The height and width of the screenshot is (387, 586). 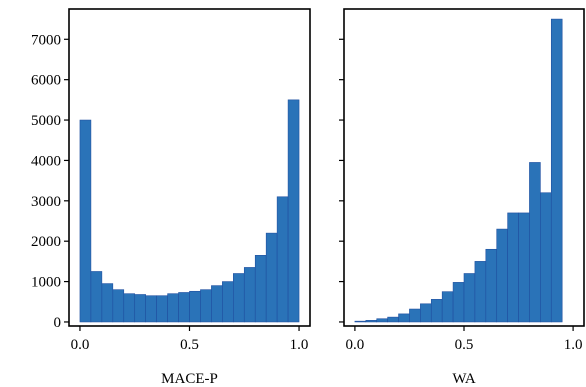 I want to click on mace-p-x-axis-title: MACE-P, so click(x=189, y=379).